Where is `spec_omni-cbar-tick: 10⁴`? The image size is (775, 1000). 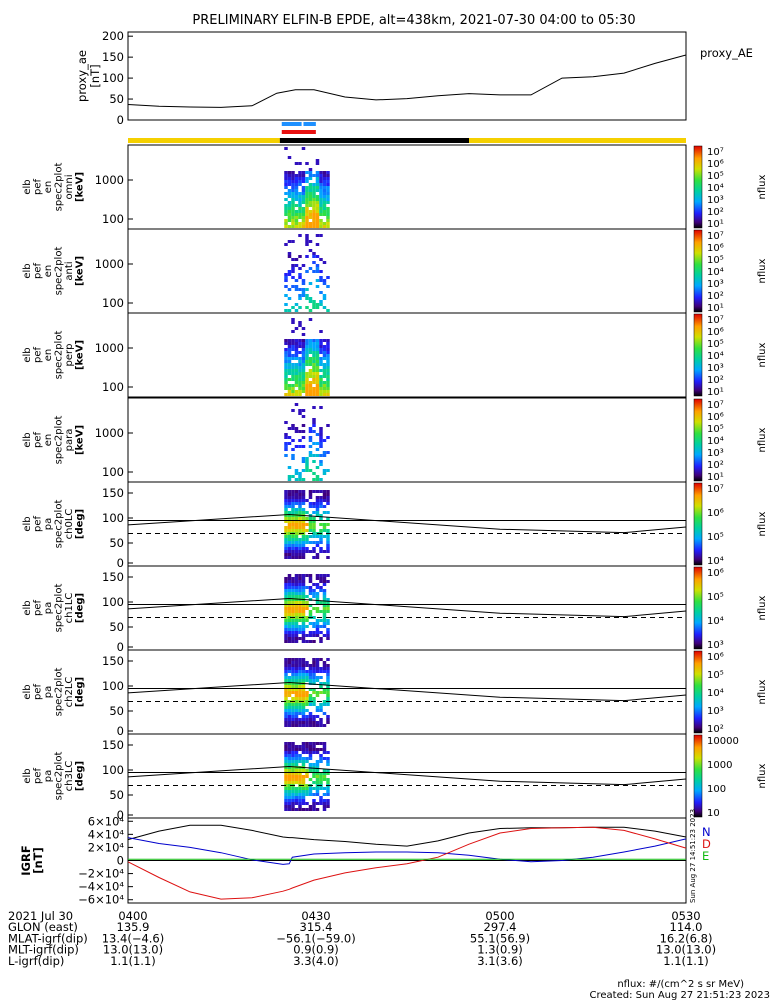
spec_omni-cbar-tick: 10⁴ is located at coordinates (715, 188).